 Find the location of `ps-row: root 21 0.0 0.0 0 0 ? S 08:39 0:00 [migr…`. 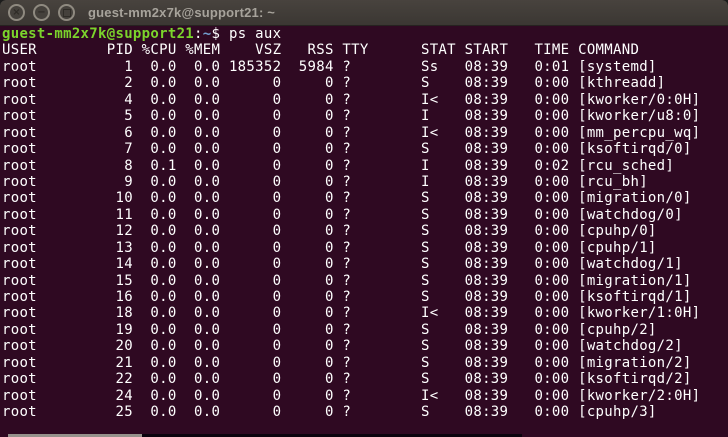

ps-row: root 21 0.0 0.0 0 0 ? S 08:39 0:00 [migr… is located at coordinates (347, 362).